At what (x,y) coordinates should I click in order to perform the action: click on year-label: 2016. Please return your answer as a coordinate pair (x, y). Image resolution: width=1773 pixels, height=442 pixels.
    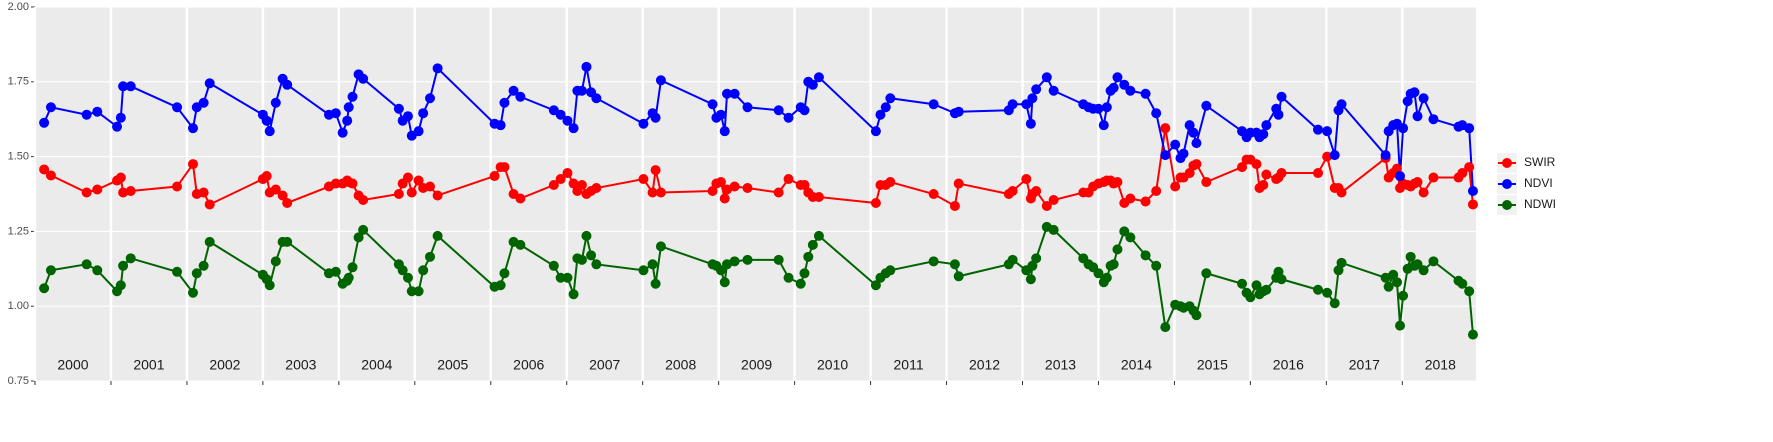
    Looking at the image, I should click on (1288, 365).